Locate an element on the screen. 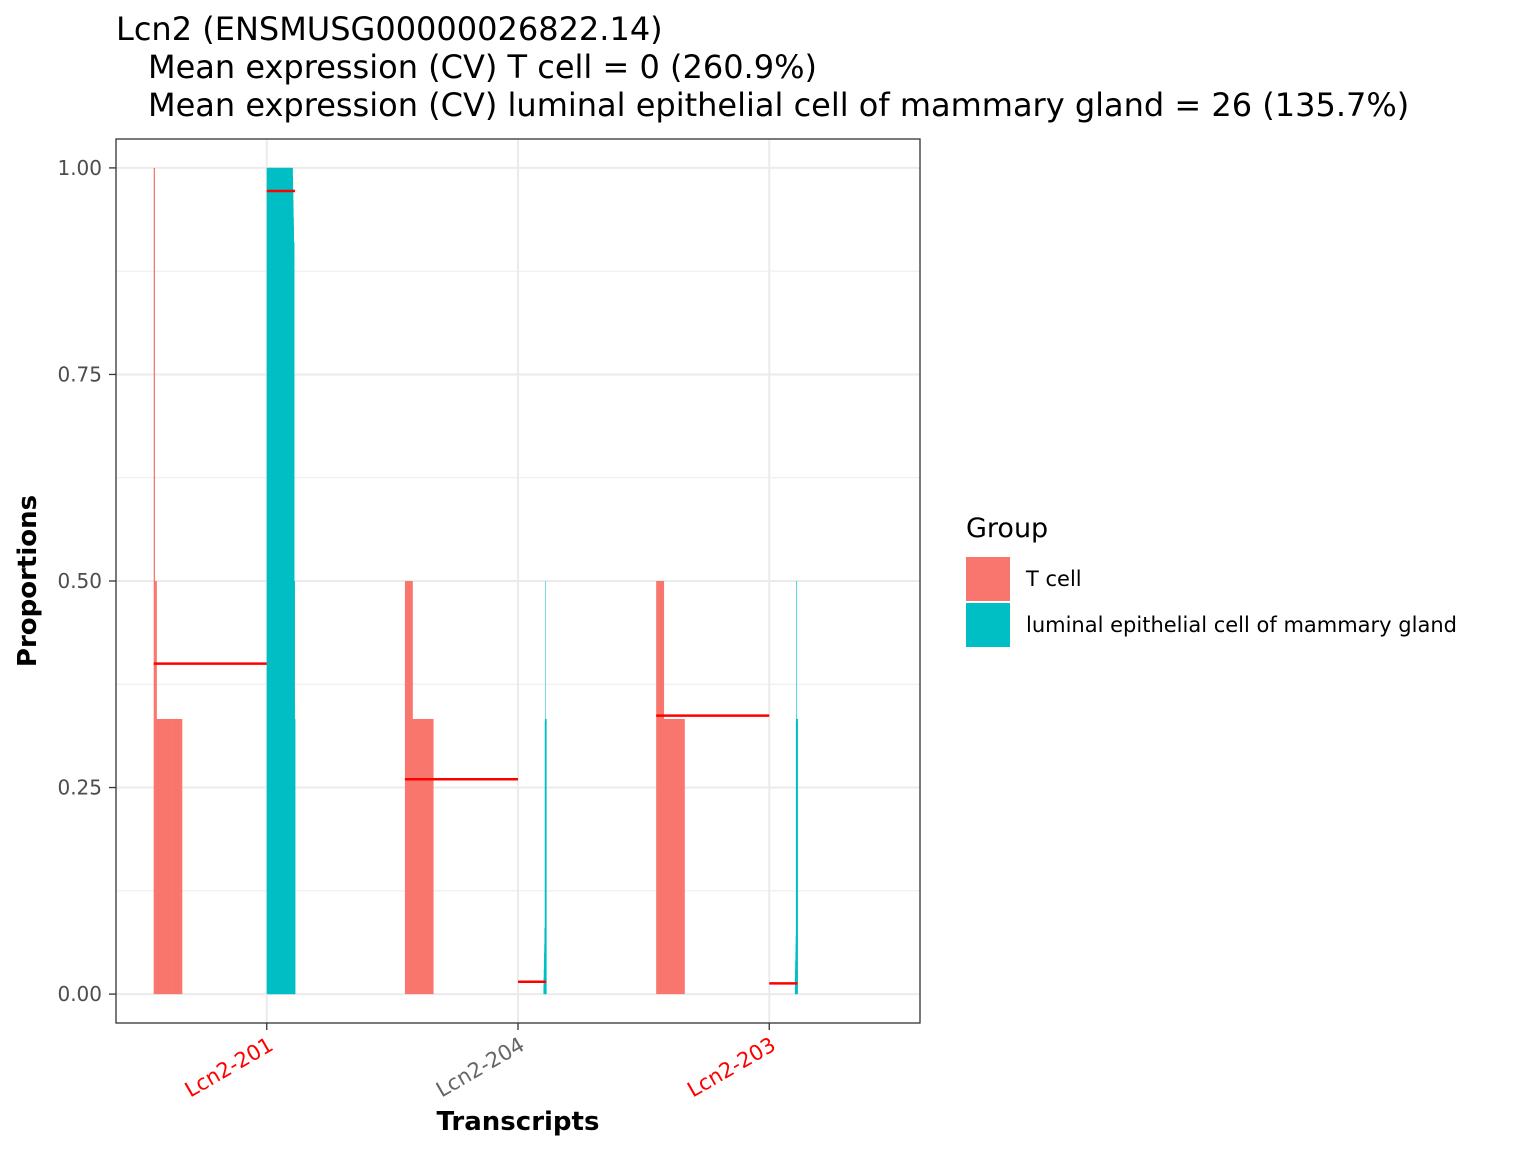 The image size is (1536, 1152). x-tick-label: Lcn2-201 is located at coordinates (229, 1068).